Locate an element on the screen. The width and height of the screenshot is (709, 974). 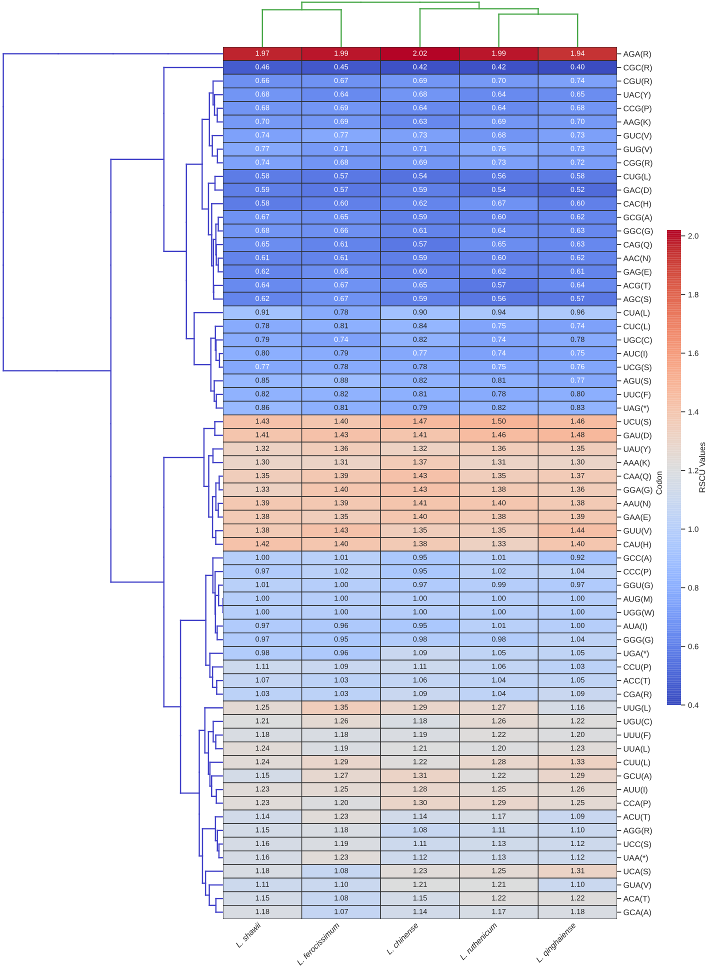
y-tick-label: CUA(L) is located at coordinates (637, 314).